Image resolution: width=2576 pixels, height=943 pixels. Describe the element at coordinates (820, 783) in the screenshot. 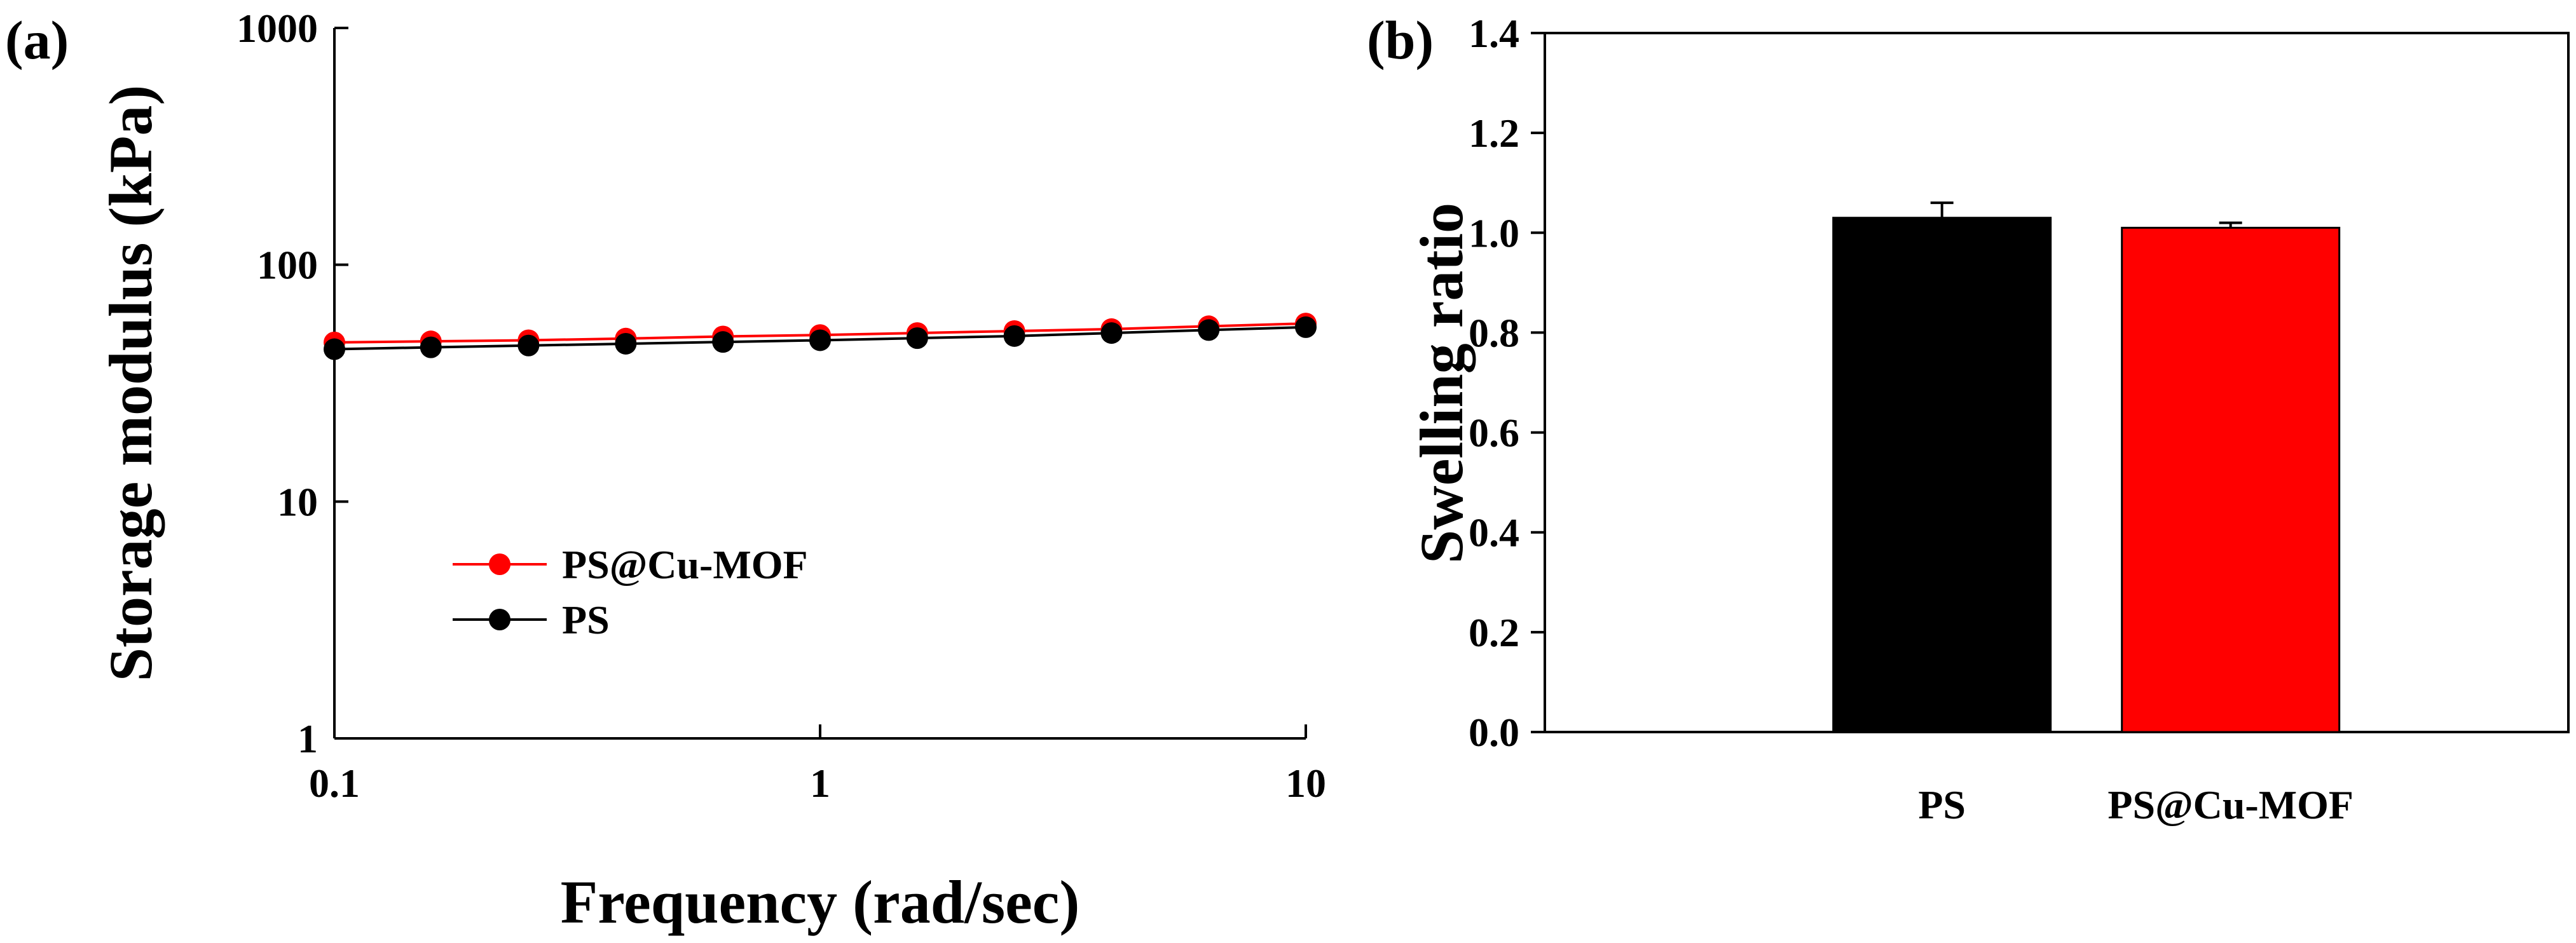

I see `chart-a-x-tick-label: 1` at that location.